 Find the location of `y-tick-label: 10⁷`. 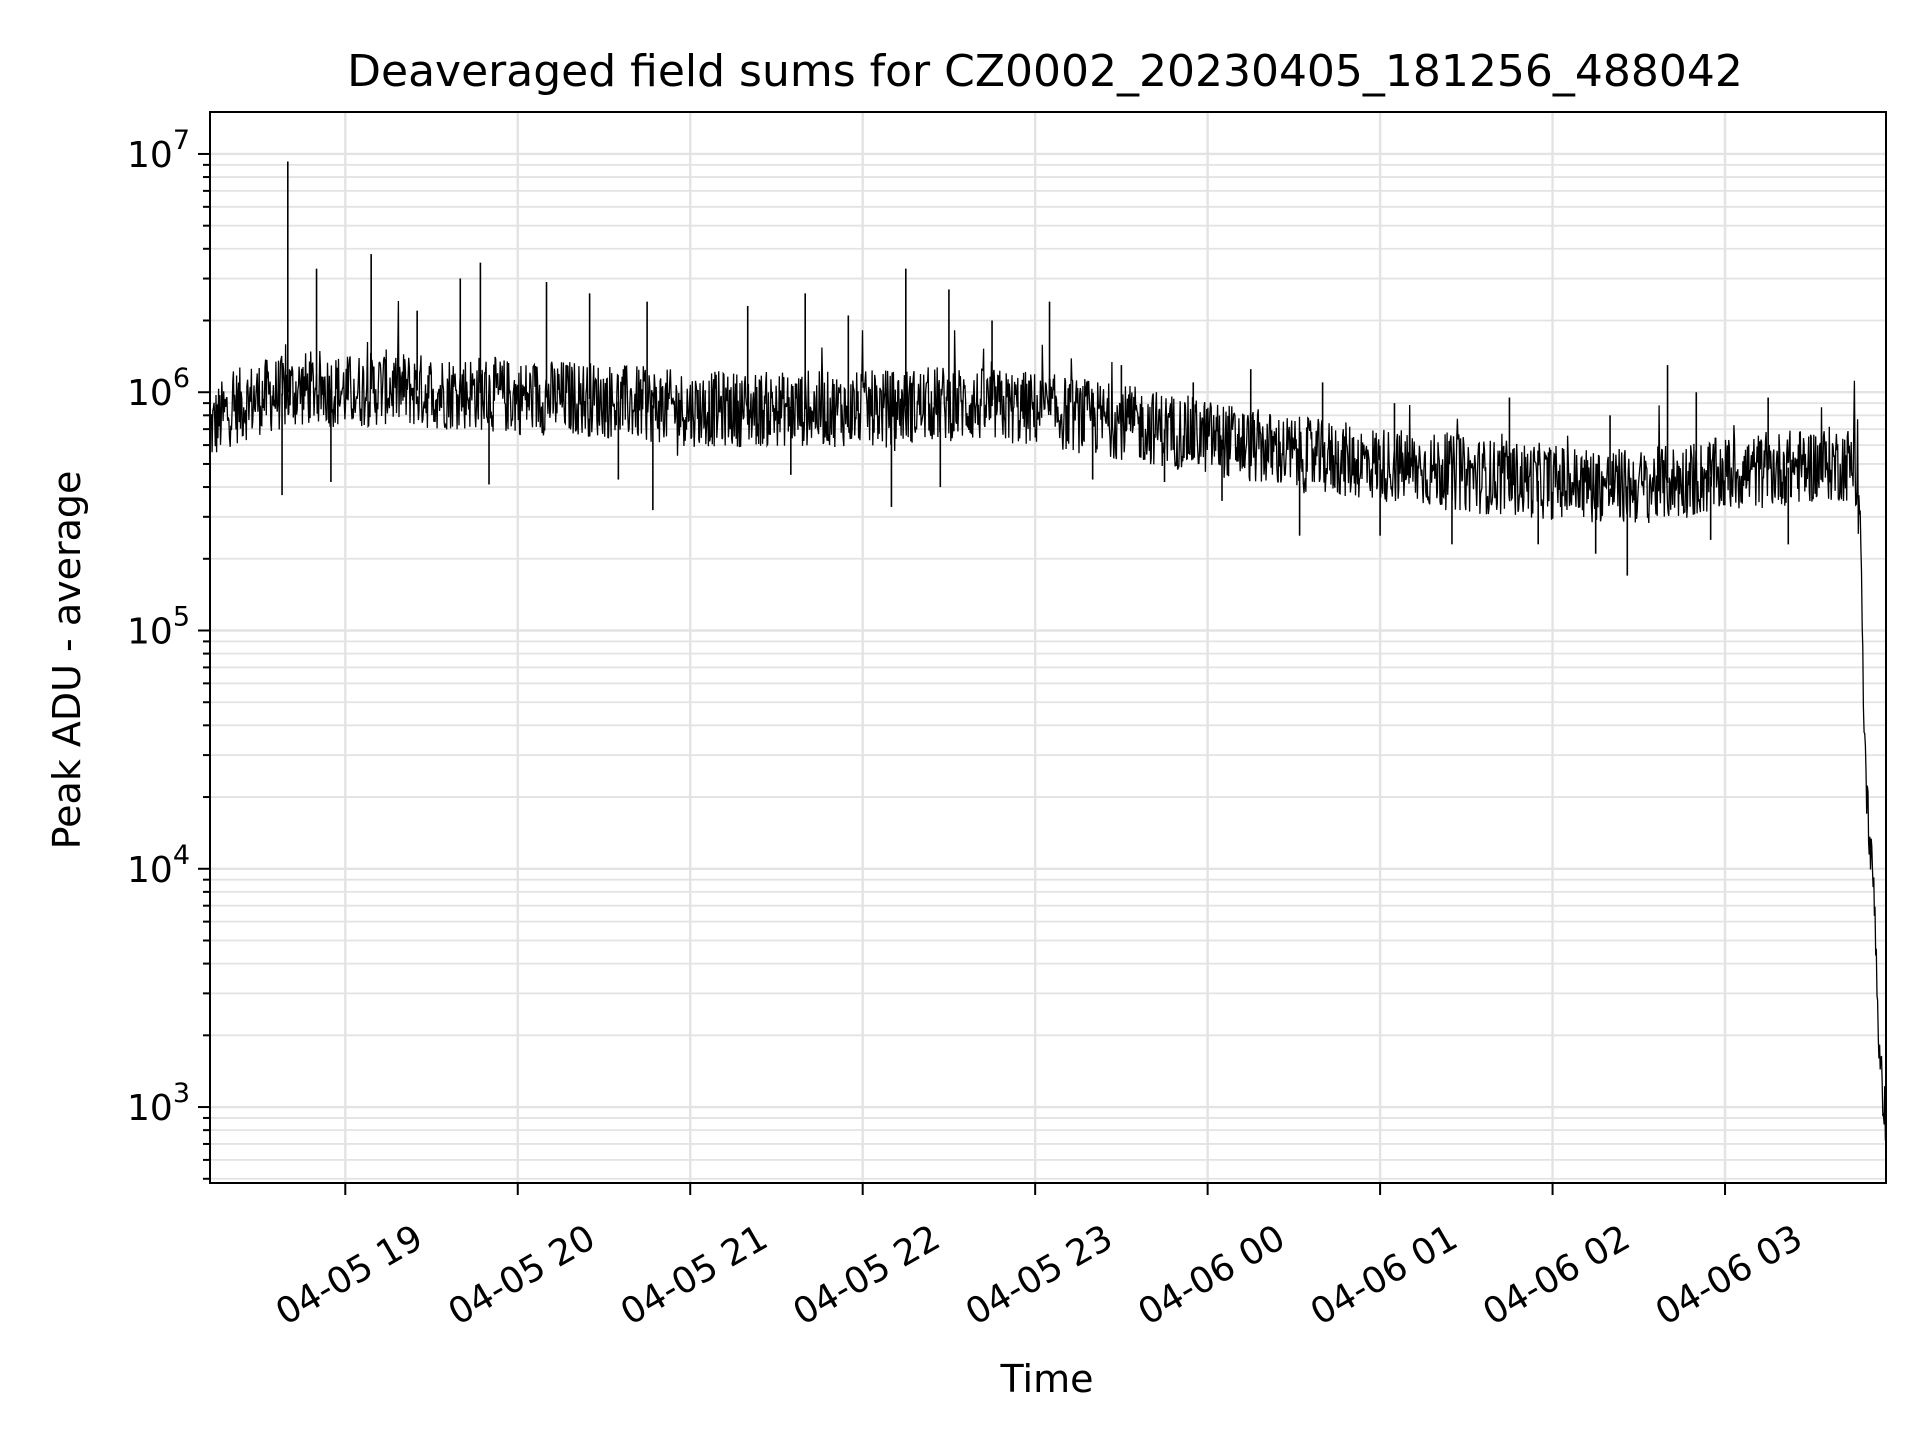

y-tick-label: 10⁷ is located at coordinates (158, 150).